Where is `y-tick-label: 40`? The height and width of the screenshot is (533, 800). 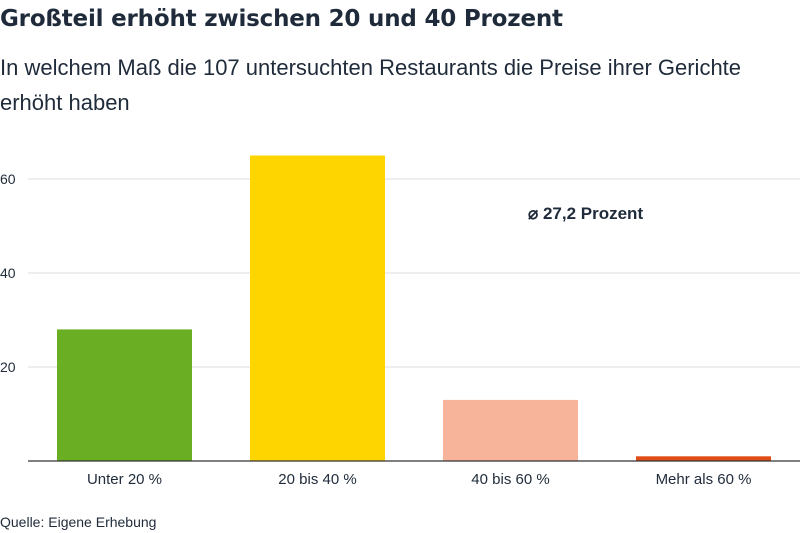
y-tick-label: 40 is located at coordinates (8, 273).